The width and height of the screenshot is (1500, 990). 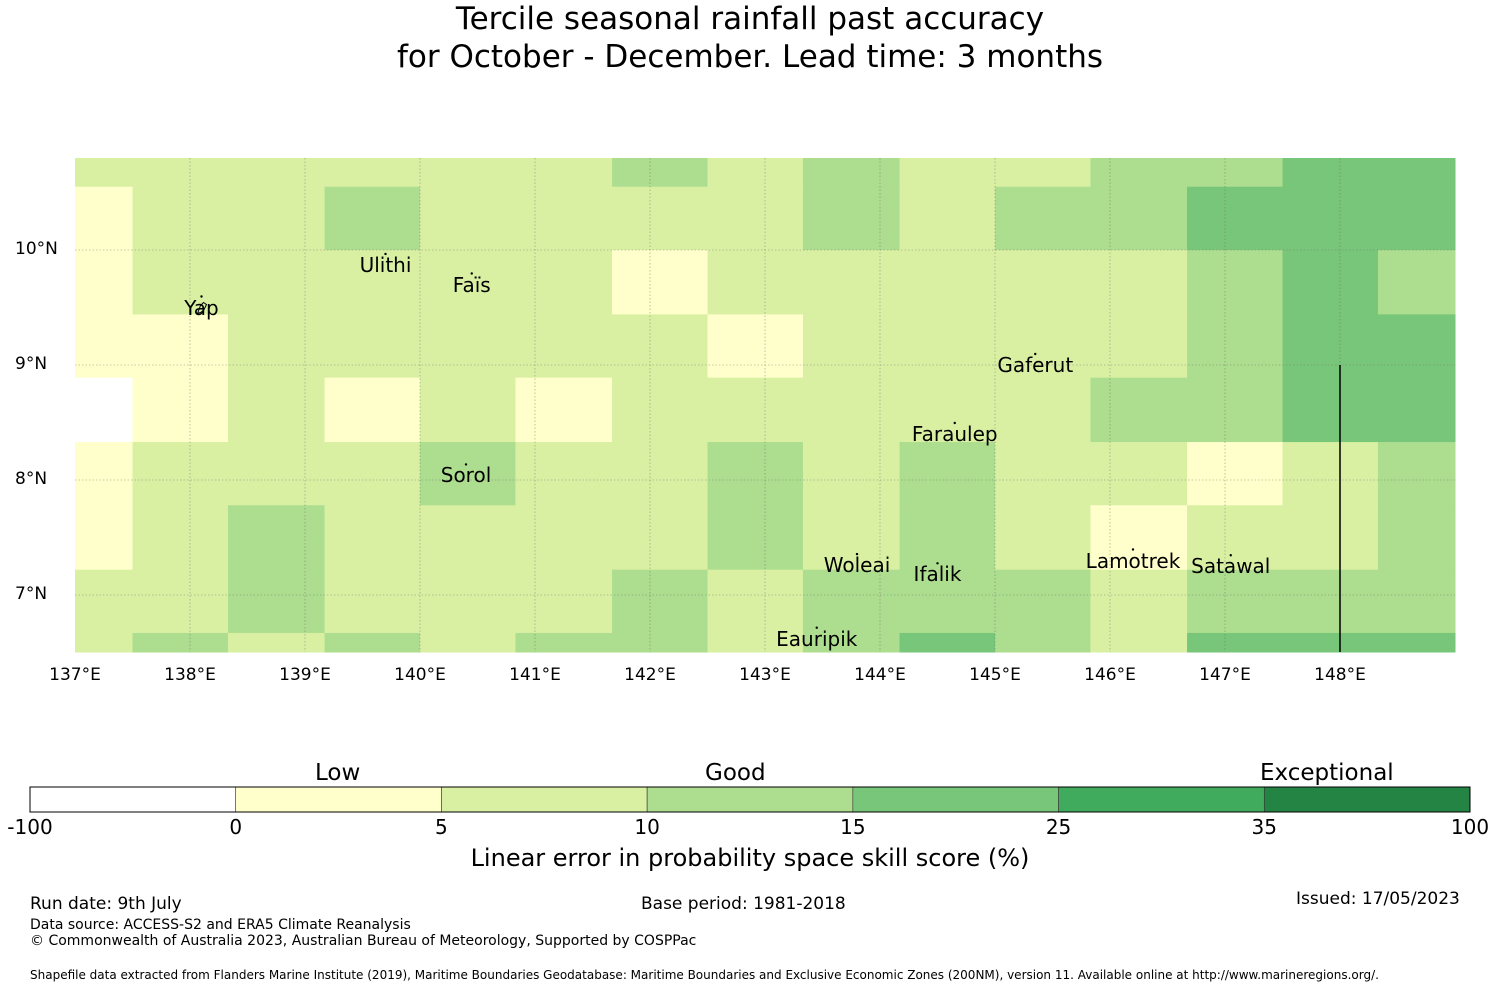 What do you see at coordinates (441, 827) in the screenshot?
I see `colorbar-tick-label: 5` at bounding box center [441, 827].